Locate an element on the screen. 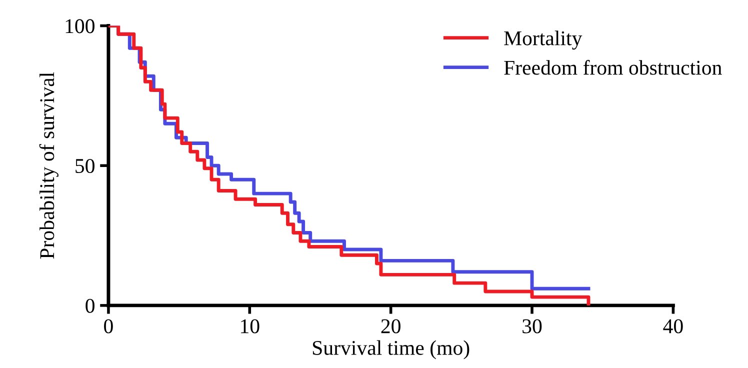 The width and height of the screenshot is (748, 368). x-tick-label: 0 is located at coordinates (108, 326).